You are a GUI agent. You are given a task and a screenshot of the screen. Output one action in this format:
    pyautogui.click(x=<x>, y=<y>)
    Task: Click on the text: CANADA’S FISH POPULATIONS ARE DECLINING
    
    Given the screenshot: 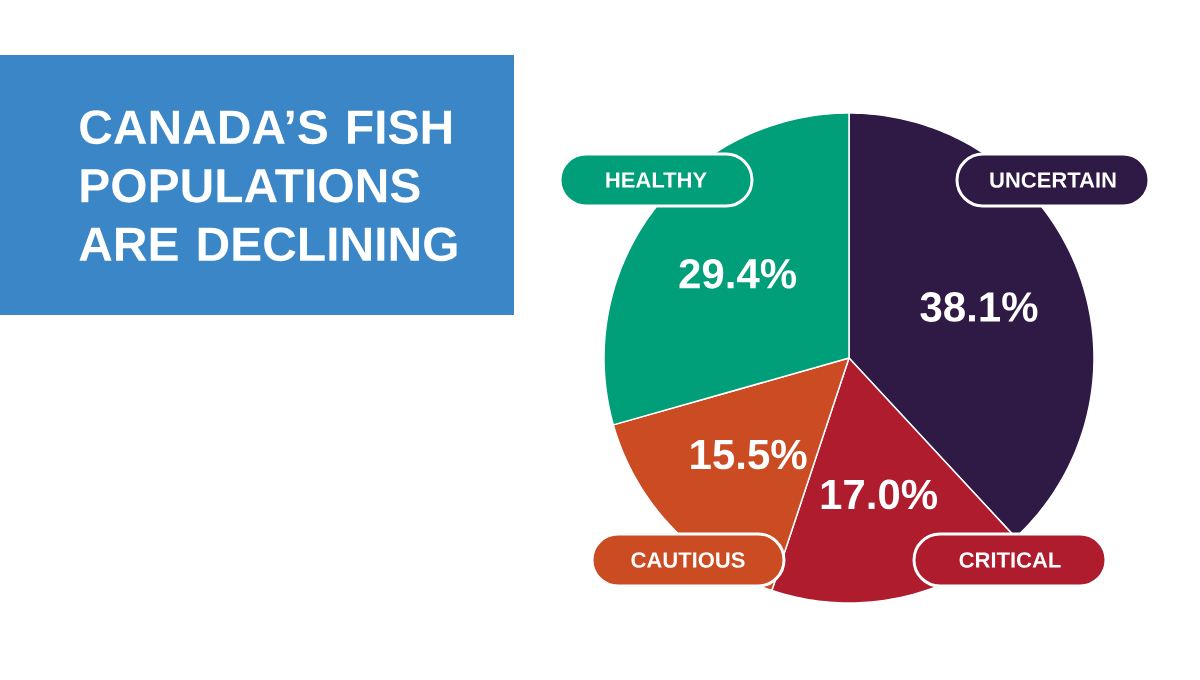 What is the action you would take?
    pyautogui.click(x=268, y=186)
    